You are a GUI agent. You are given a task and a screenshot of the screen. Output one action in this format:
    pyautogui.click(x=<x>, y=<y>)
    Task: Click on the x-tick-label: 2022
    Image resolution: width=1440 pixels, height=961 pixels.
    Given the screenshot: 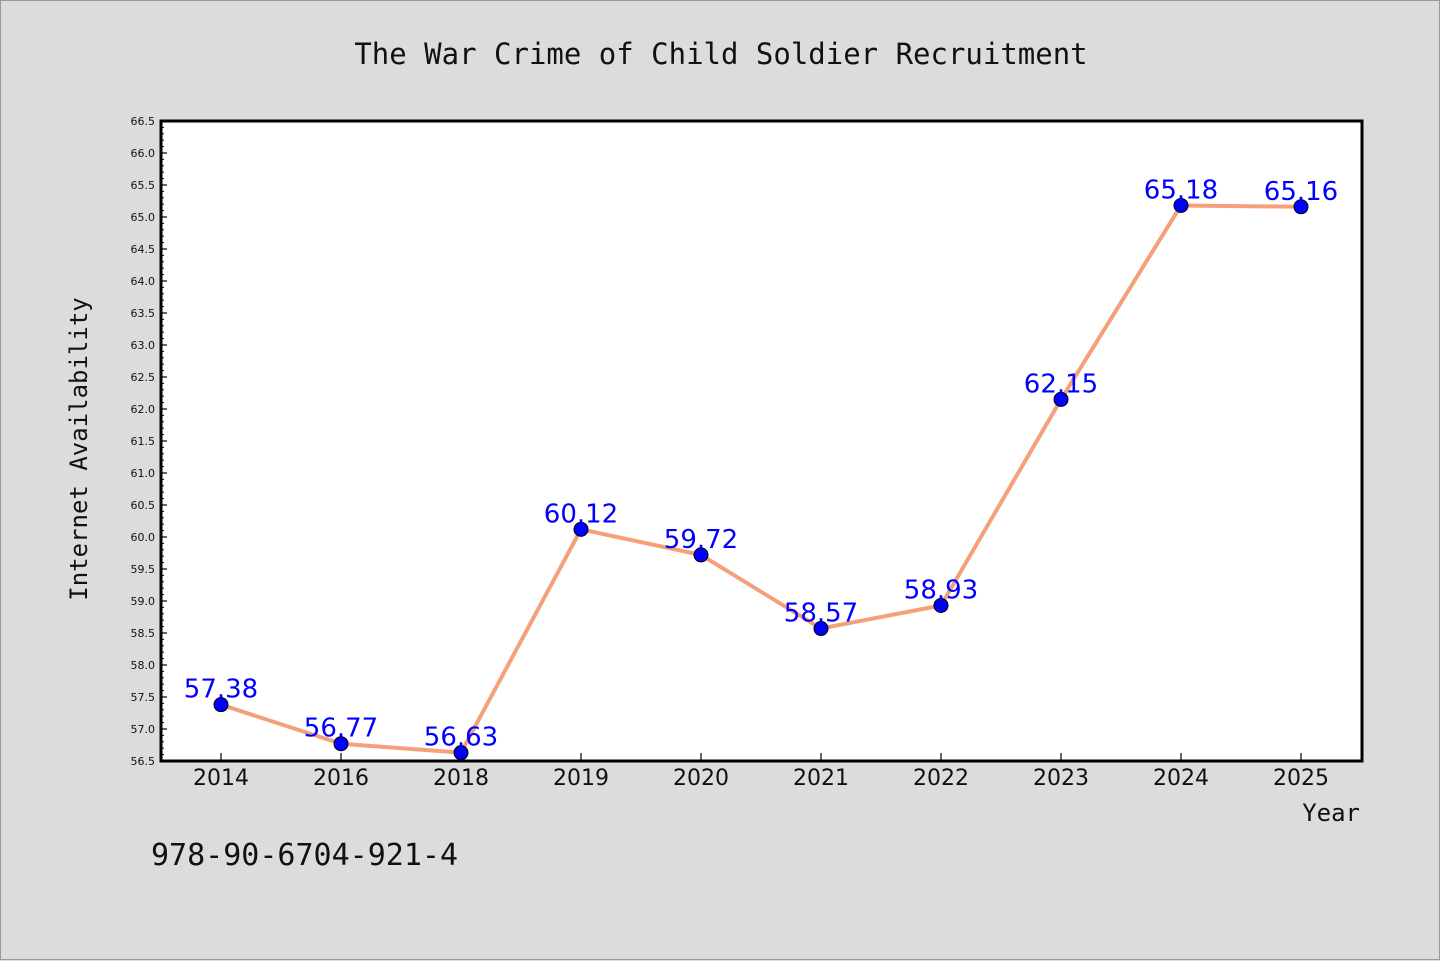 What is the action you would take?
    pyautogui.click(x=941, y=778)
    